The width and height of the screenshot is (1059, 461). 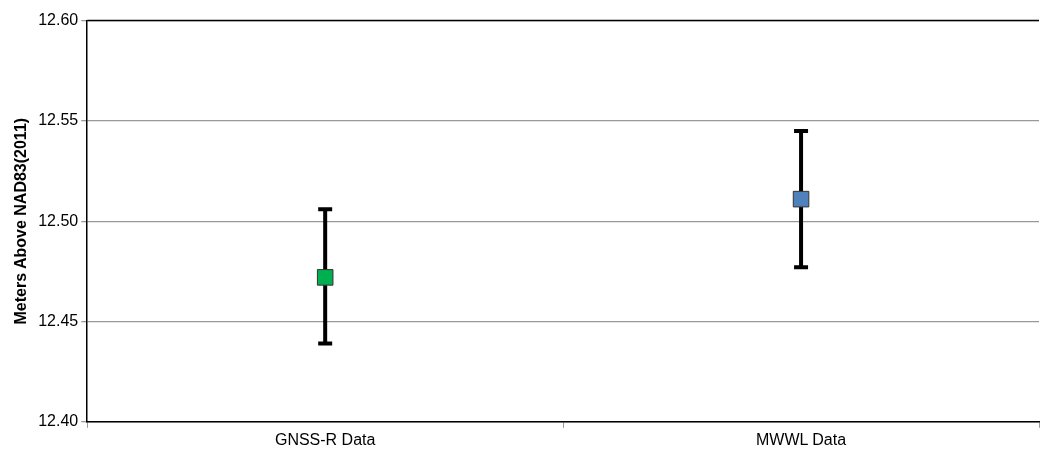 I want to click on x-tick-label: MWWL Data, so click(x=801, y=439).